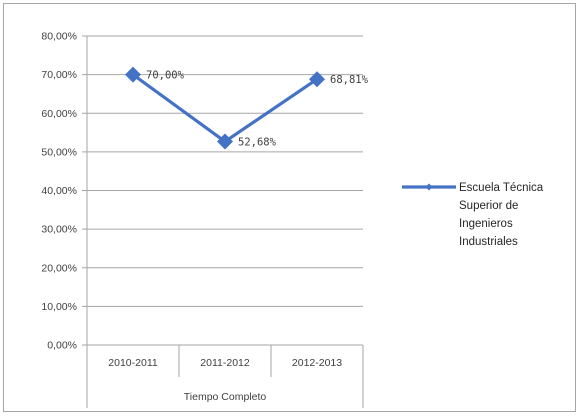  What do you see at coordinates (317, 363) in the screenshot?
I see `x-category-label: 2012-2013` at bounding box center [317, 363].